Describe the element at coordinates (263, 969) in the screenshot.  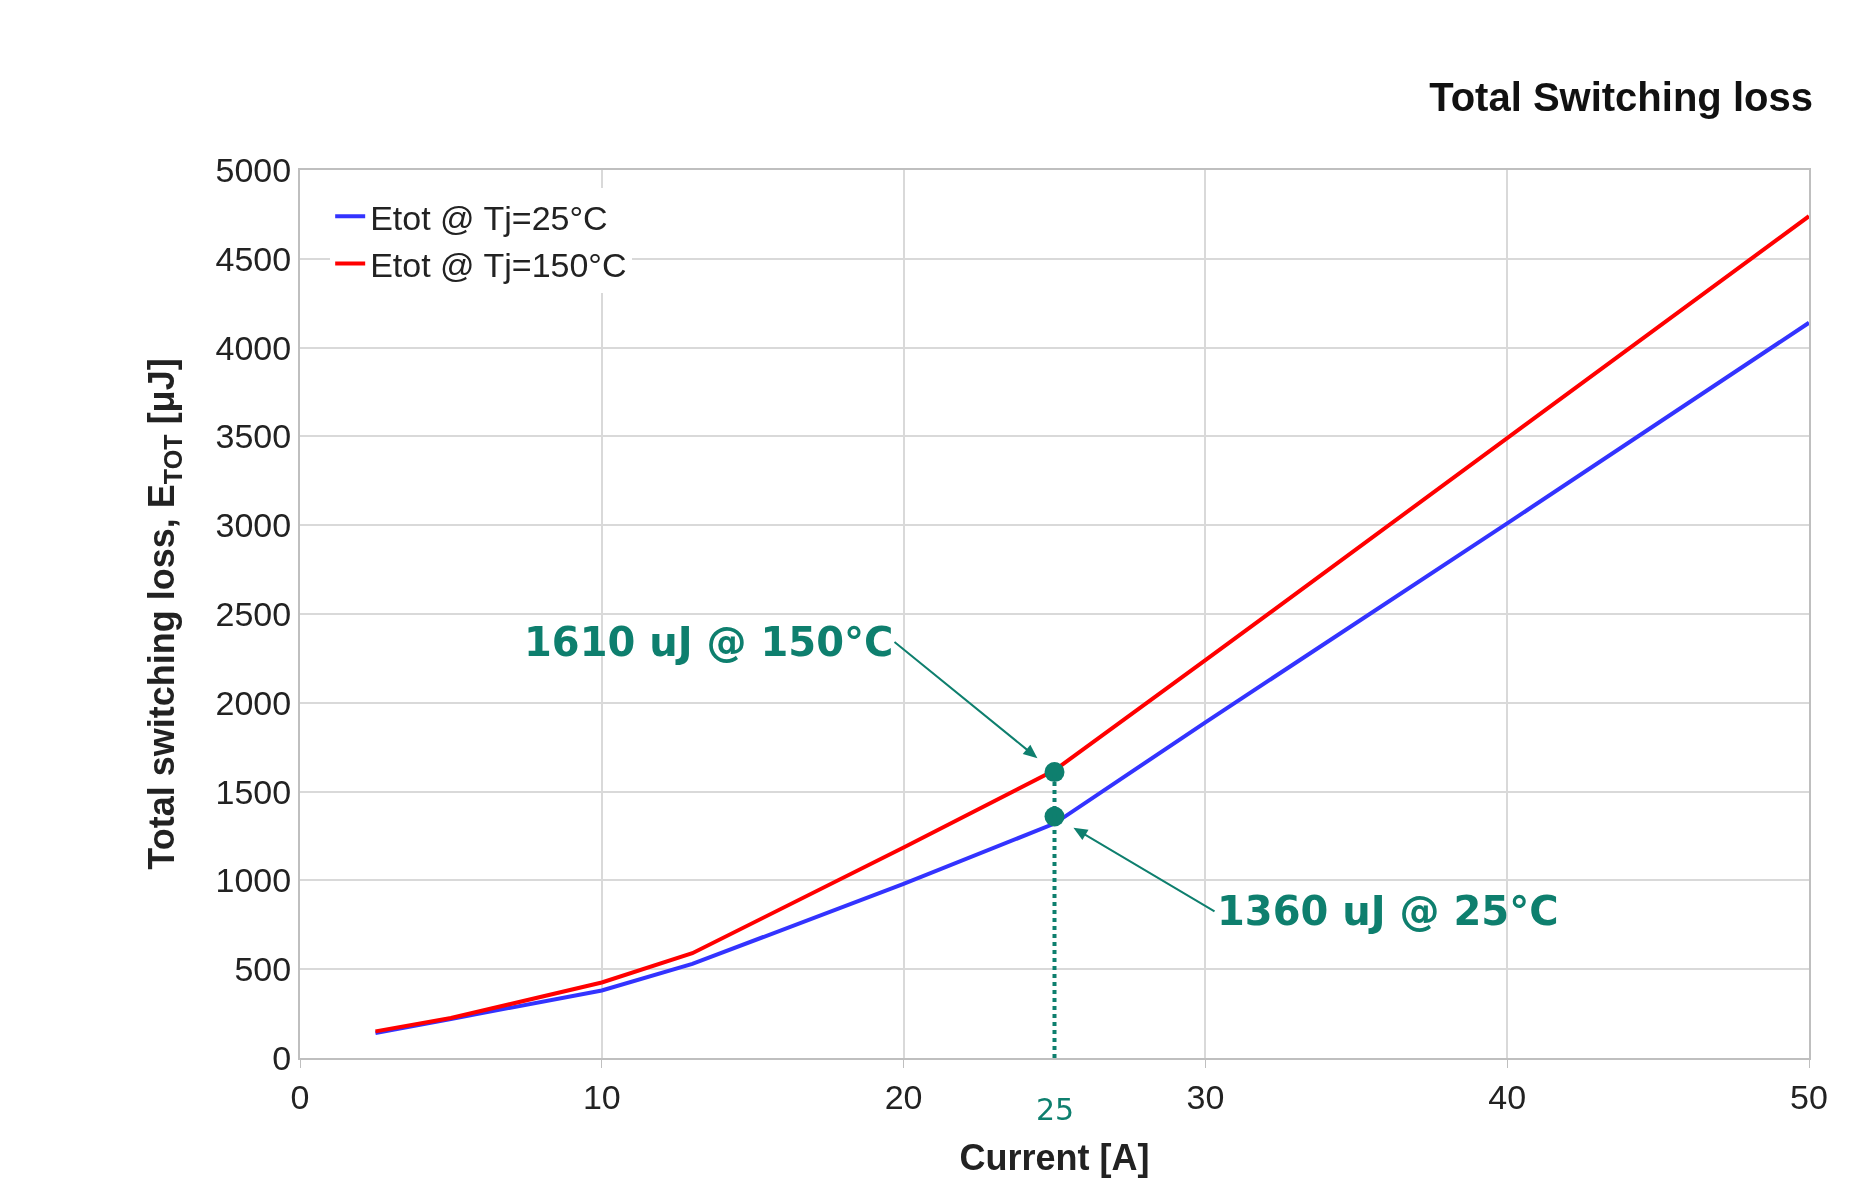
I see `y-tick-label: 500` at that location.